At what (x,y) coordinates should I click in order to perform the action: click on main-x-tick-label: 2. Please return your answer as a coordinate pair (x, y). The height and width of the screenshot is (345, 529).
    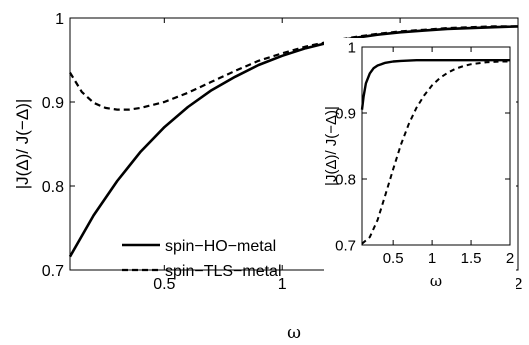
    Looking at the image, I should click on (518, 284).